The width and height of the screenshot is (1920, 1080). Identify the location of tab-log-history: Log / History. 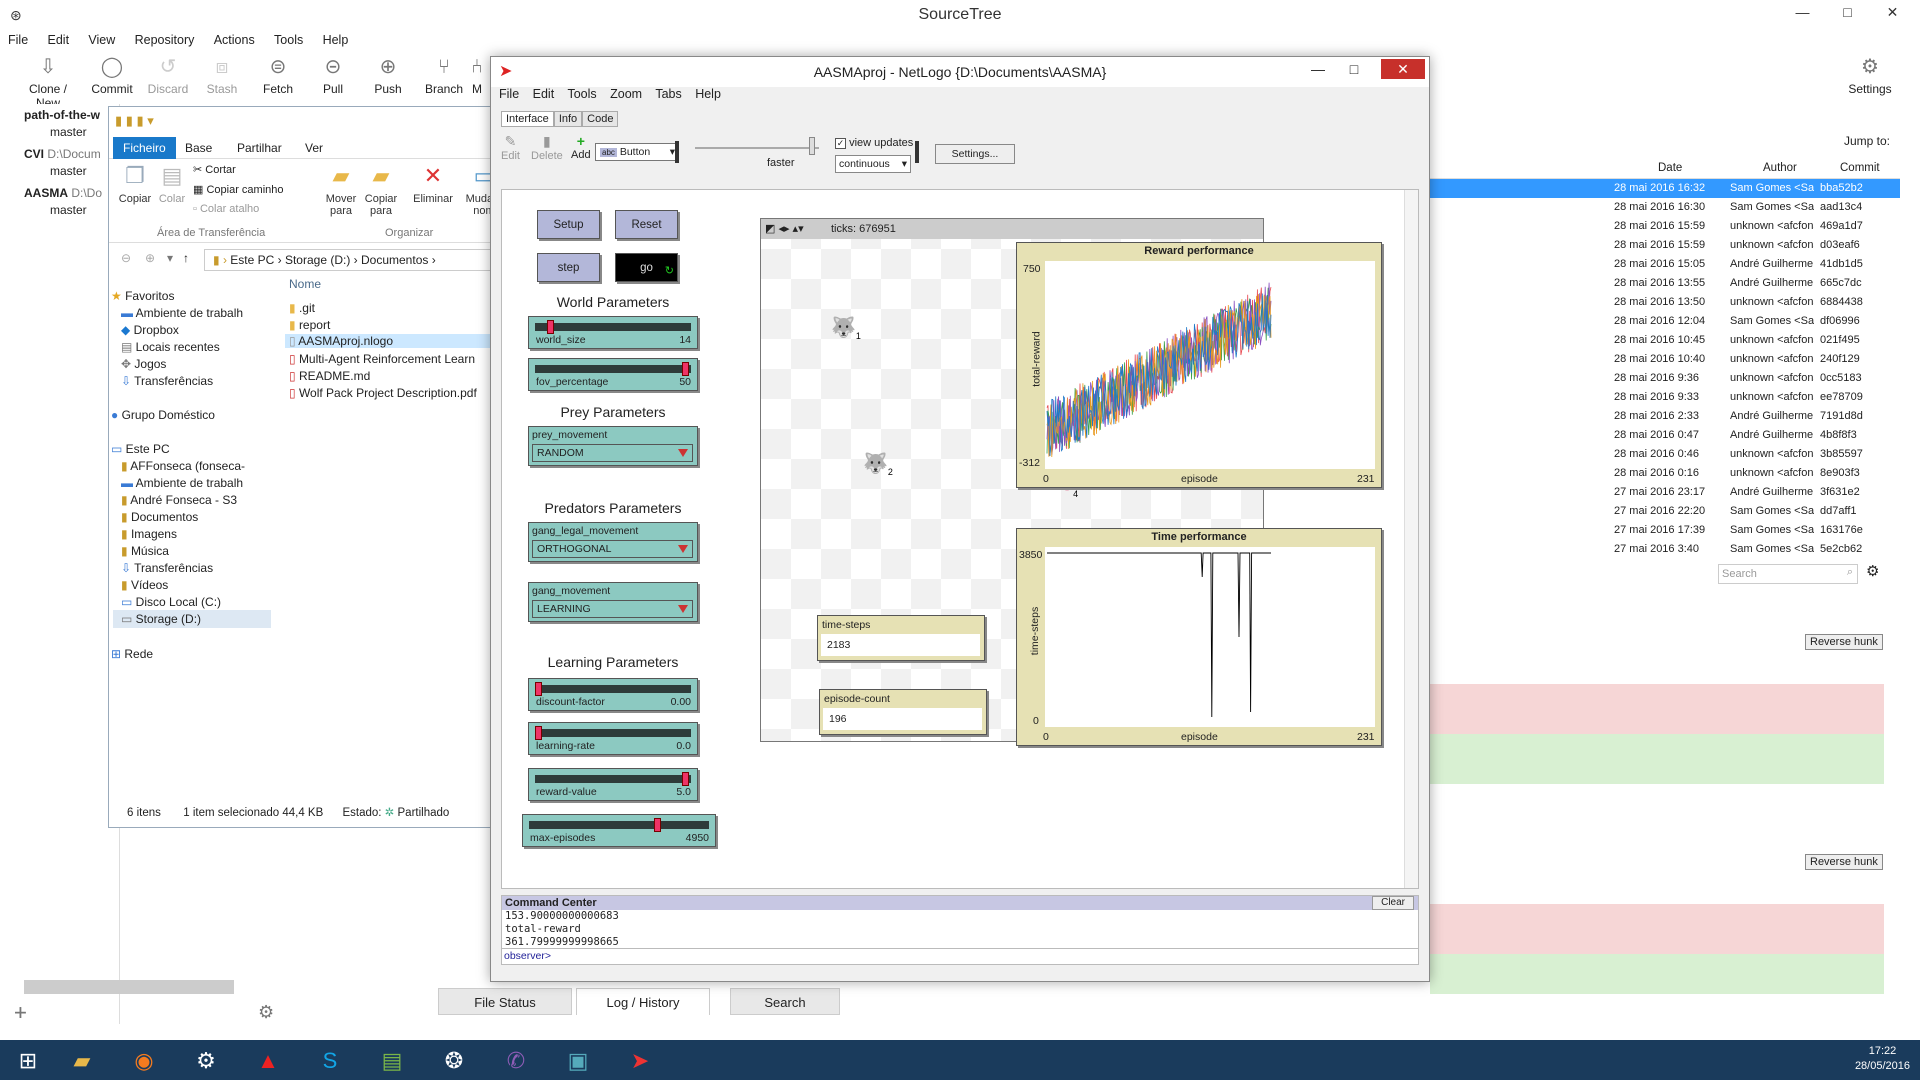
(643, 1001).